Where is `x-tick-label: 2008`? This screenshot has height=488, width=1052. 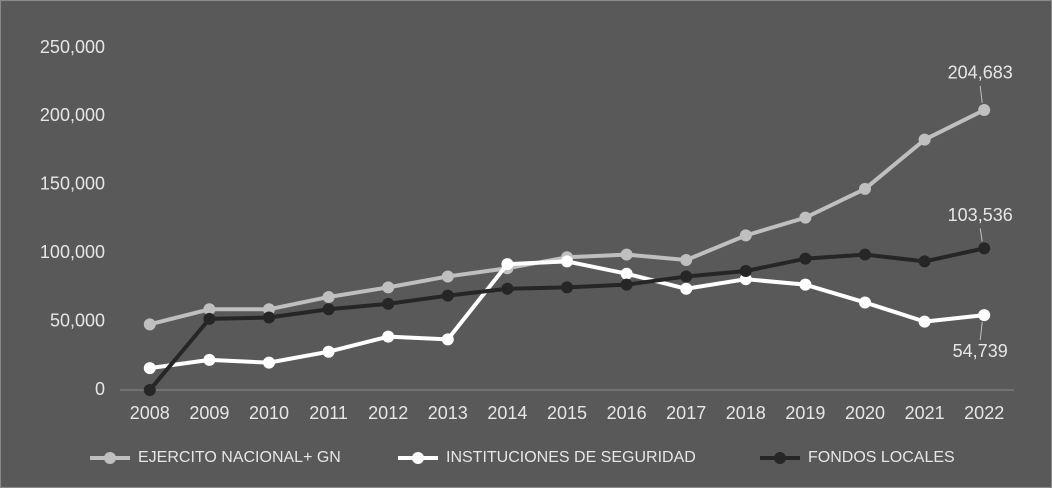
x-tick-label: 2008 is located at coordinates (150, 413).